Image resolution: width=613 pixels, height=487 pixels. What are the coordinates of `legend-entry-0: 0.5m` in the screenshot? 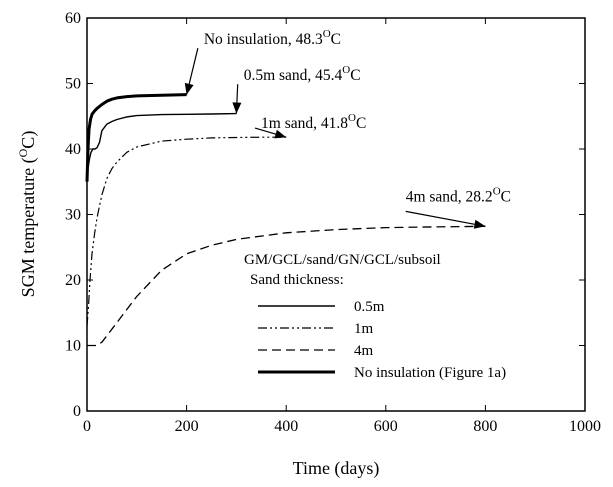 It's located at (369, 307).